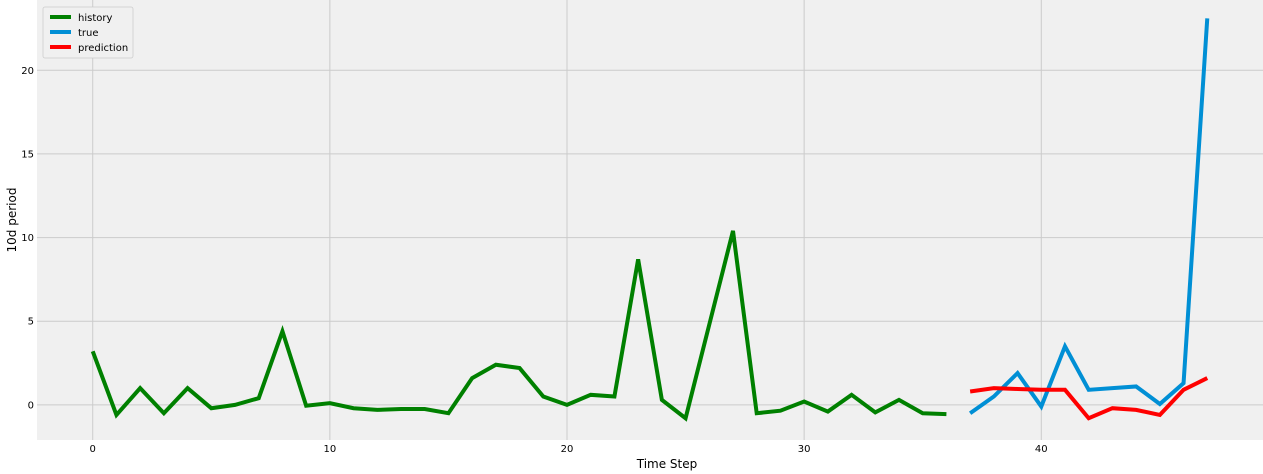  What do you see at coordinates (93, 449) in the screenshot?
I see `x-tick-label: 0` at bounding box center [93, 449].